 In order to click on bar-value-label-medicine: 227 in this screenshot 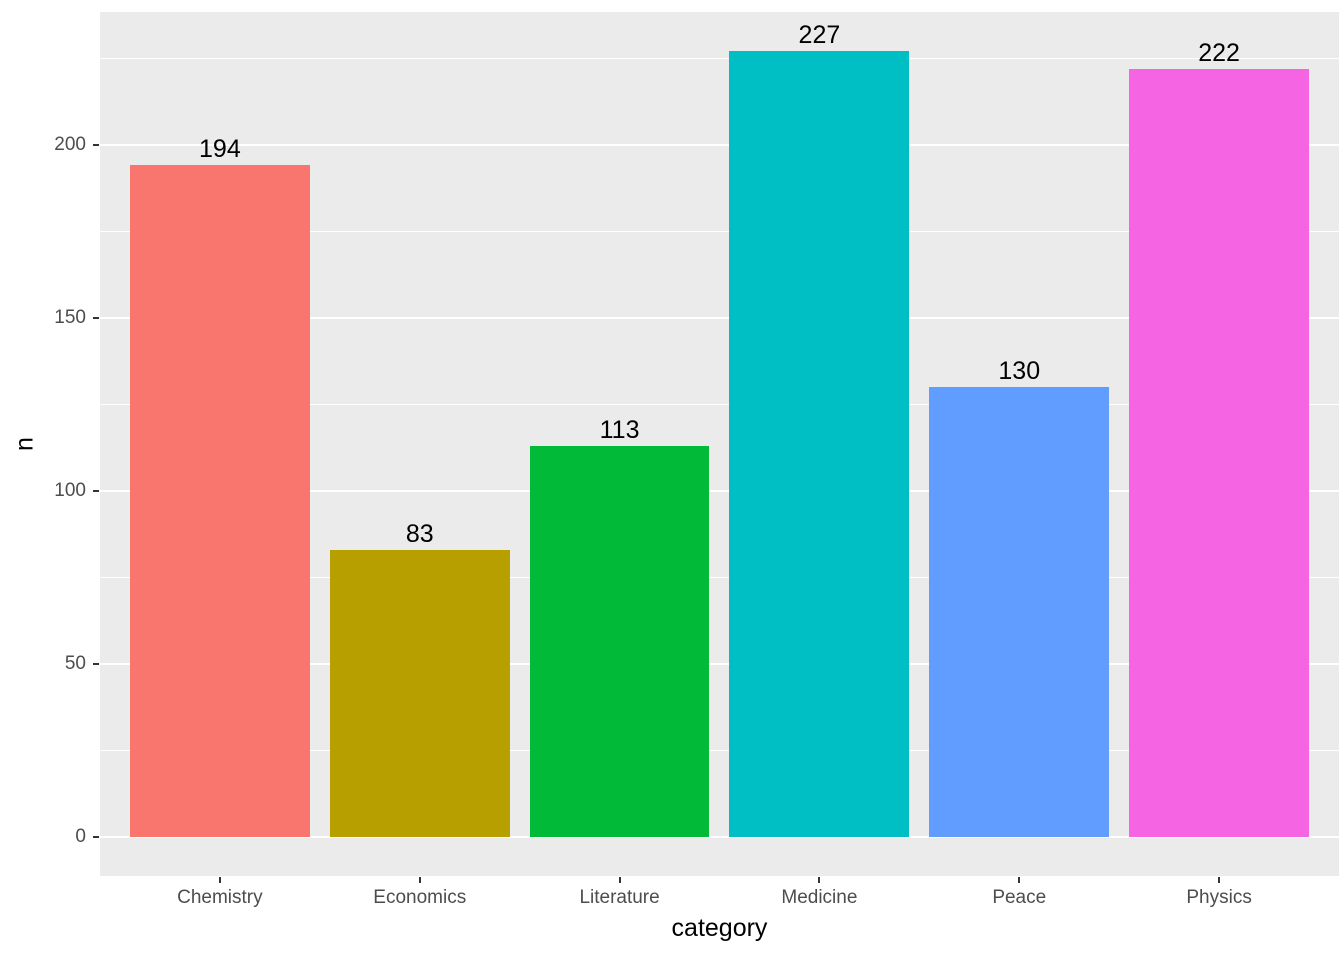, I will do `click(819, 35)`.